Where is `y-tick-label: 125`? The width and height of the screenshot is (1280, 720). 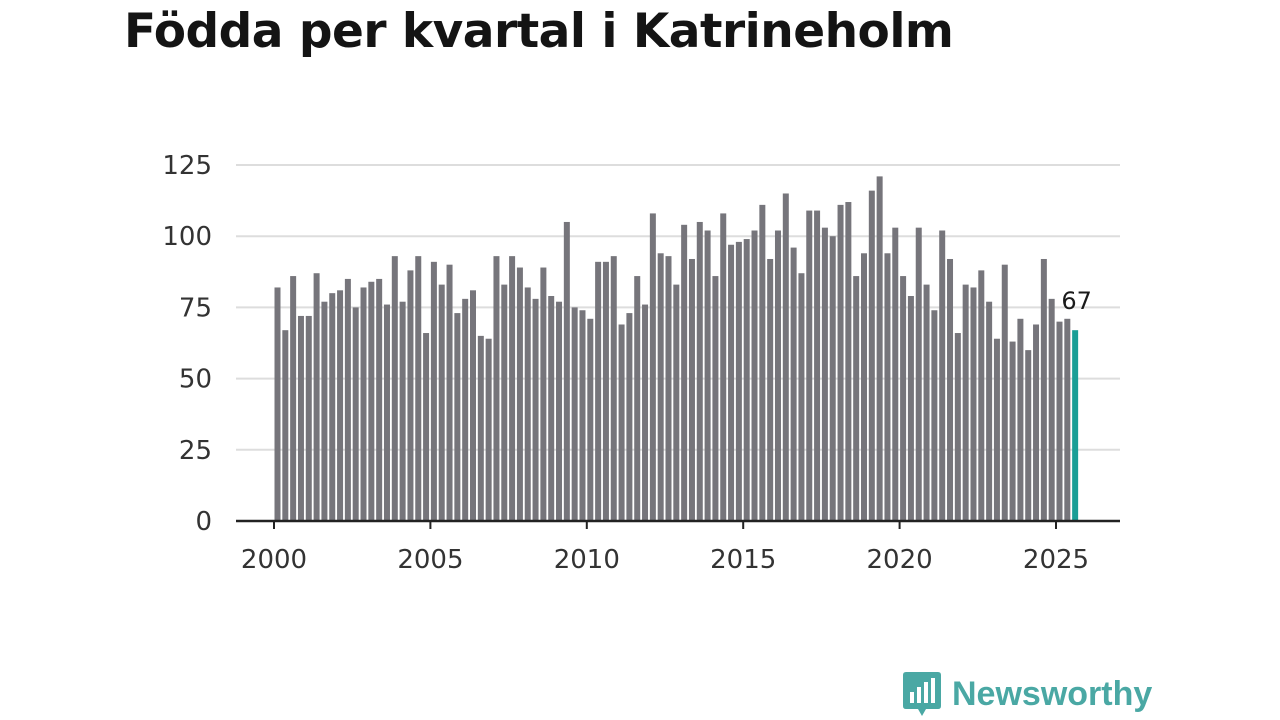 y-tick-label: 125 is located at coordinates (187, 166).